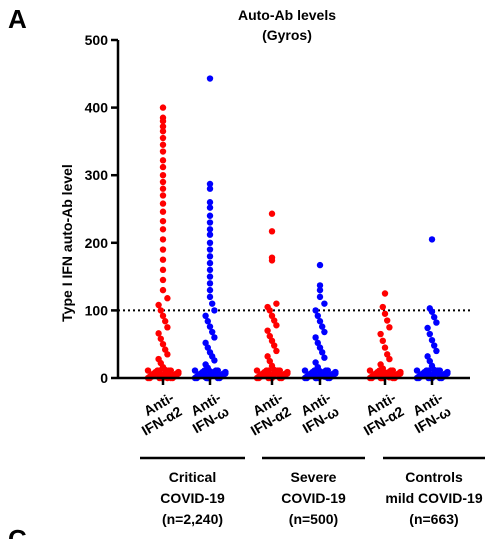 The width and height of the screenshot is (491, 539). Describe the element at coordinates (314, 477) in the screenshot. I see `group-label-line: Severe` at that location.